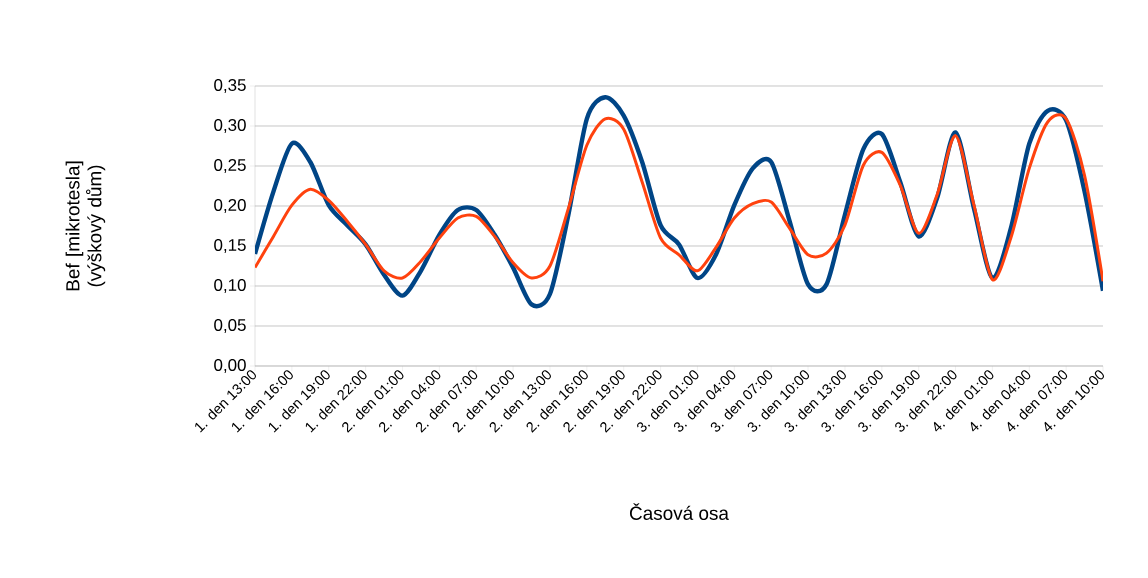  Describe the element at coordinates (230, 166) in the screenshot. I see `y-tick-label: 0,25` at that location.